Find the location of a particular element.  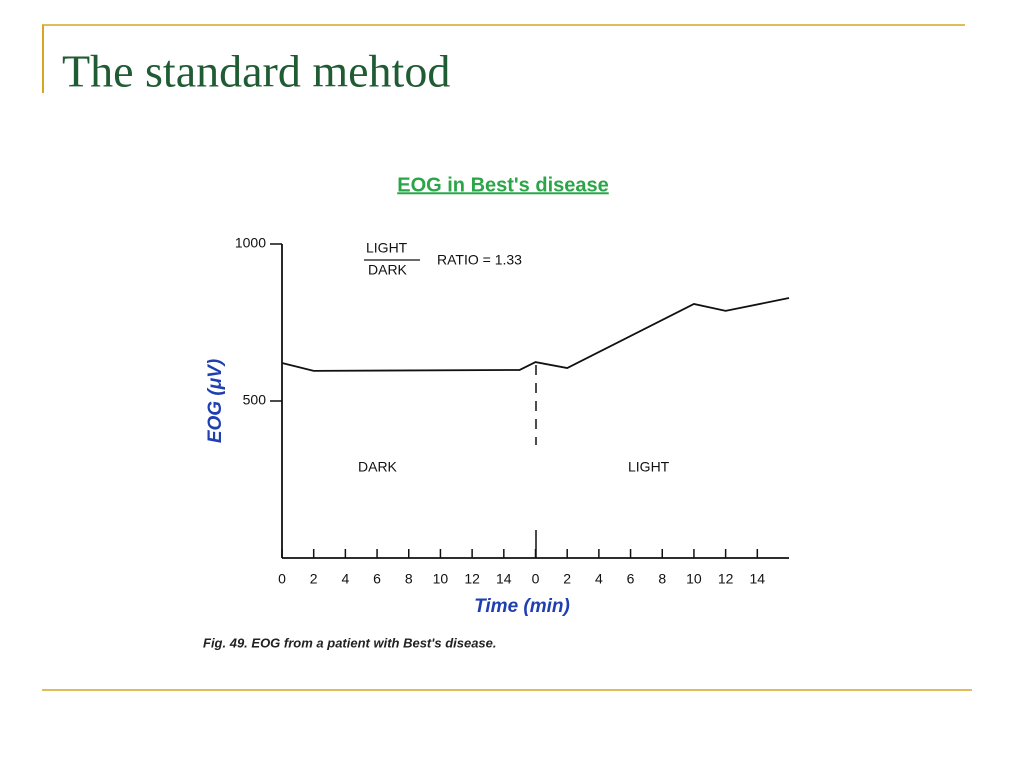

light-label: LIGHT is located at coordinates (649, 467).